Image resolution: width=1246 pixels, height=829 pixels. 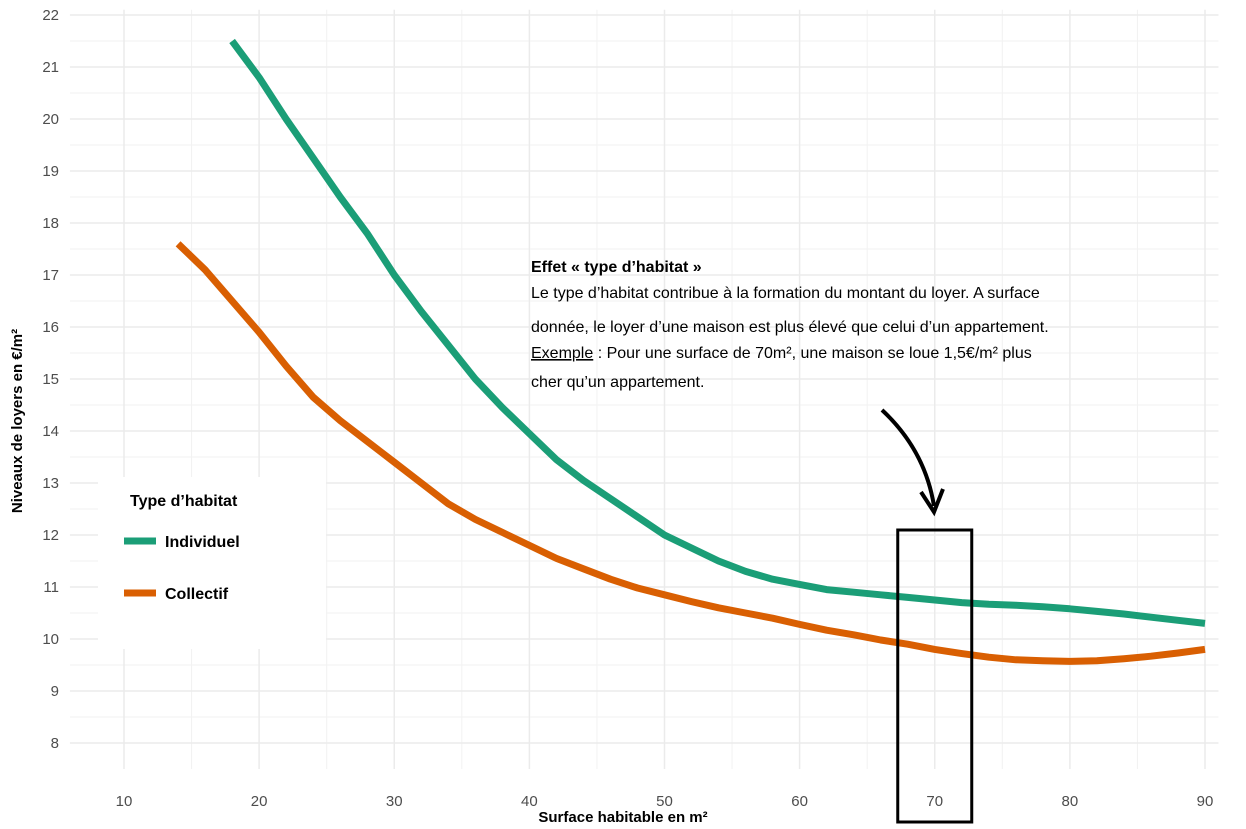 What do you see at coordinates (55, 691) in the screenshot?
I see `y-tick-label: 9` at bounding box center [55, 691].